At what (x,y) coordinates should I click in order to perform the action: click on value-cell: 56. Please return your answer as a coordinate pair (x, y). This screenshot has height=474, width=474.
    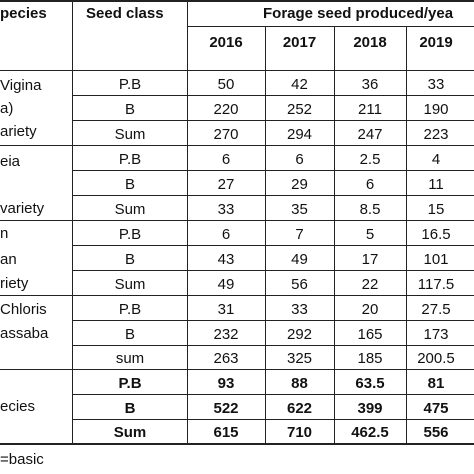
    Looking at the image, I should click on (299, 284).